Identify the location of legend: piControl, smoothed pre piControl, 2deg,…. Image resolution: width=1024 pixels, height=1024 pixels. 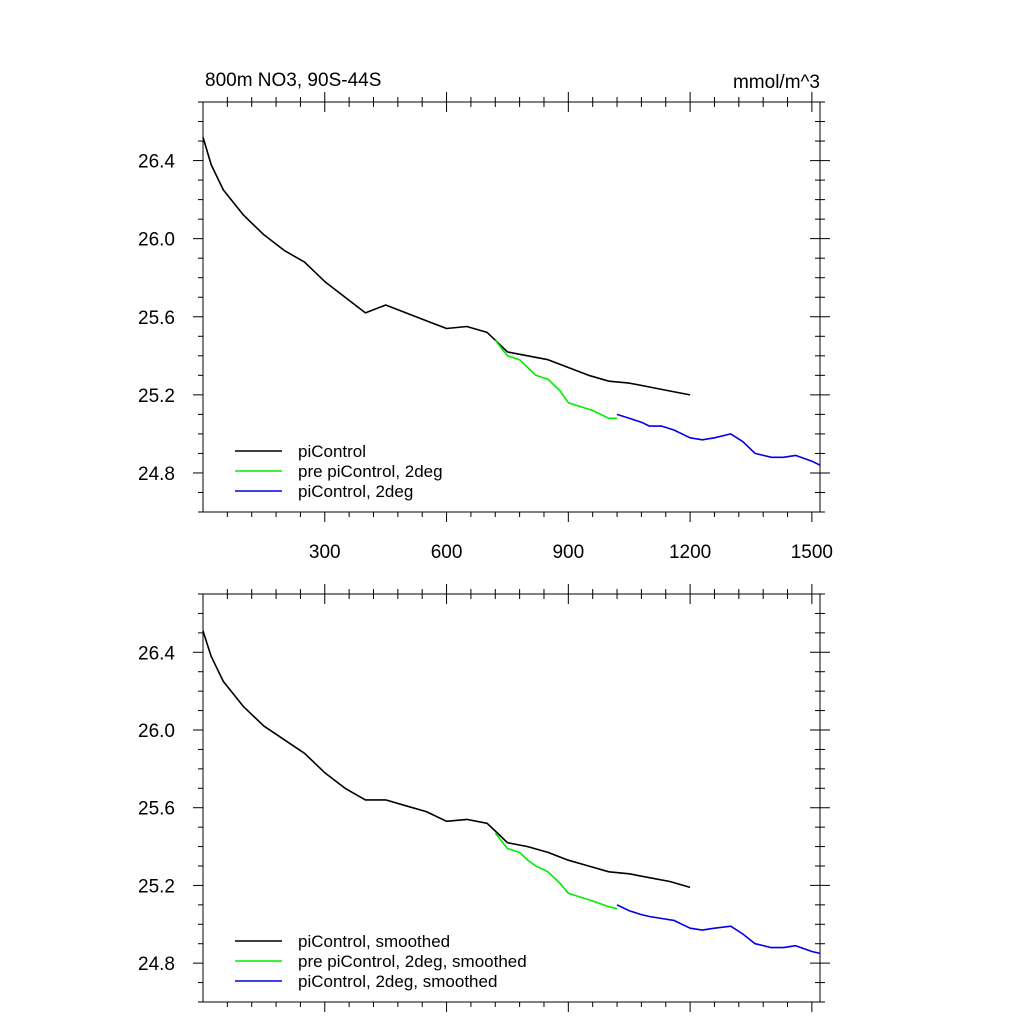
(381, 961).